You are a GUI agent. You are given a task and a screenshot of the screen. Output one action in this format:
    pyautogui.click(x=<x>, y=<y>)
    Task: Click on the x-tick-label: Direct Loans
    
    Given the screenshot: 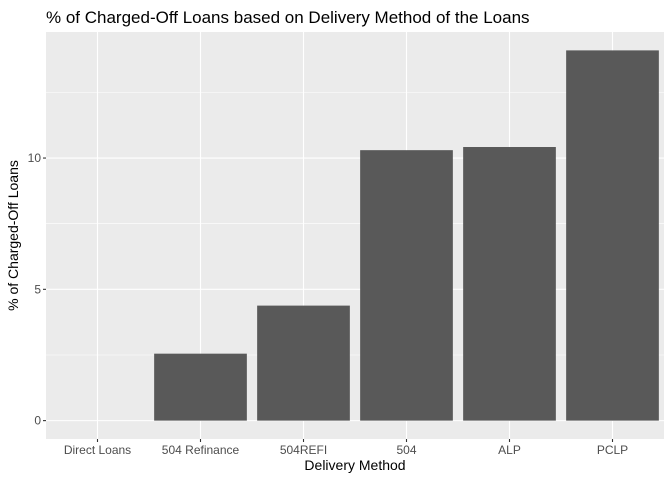 What is the action you would take?
    pyautogui.click(x=97, y=450)
    